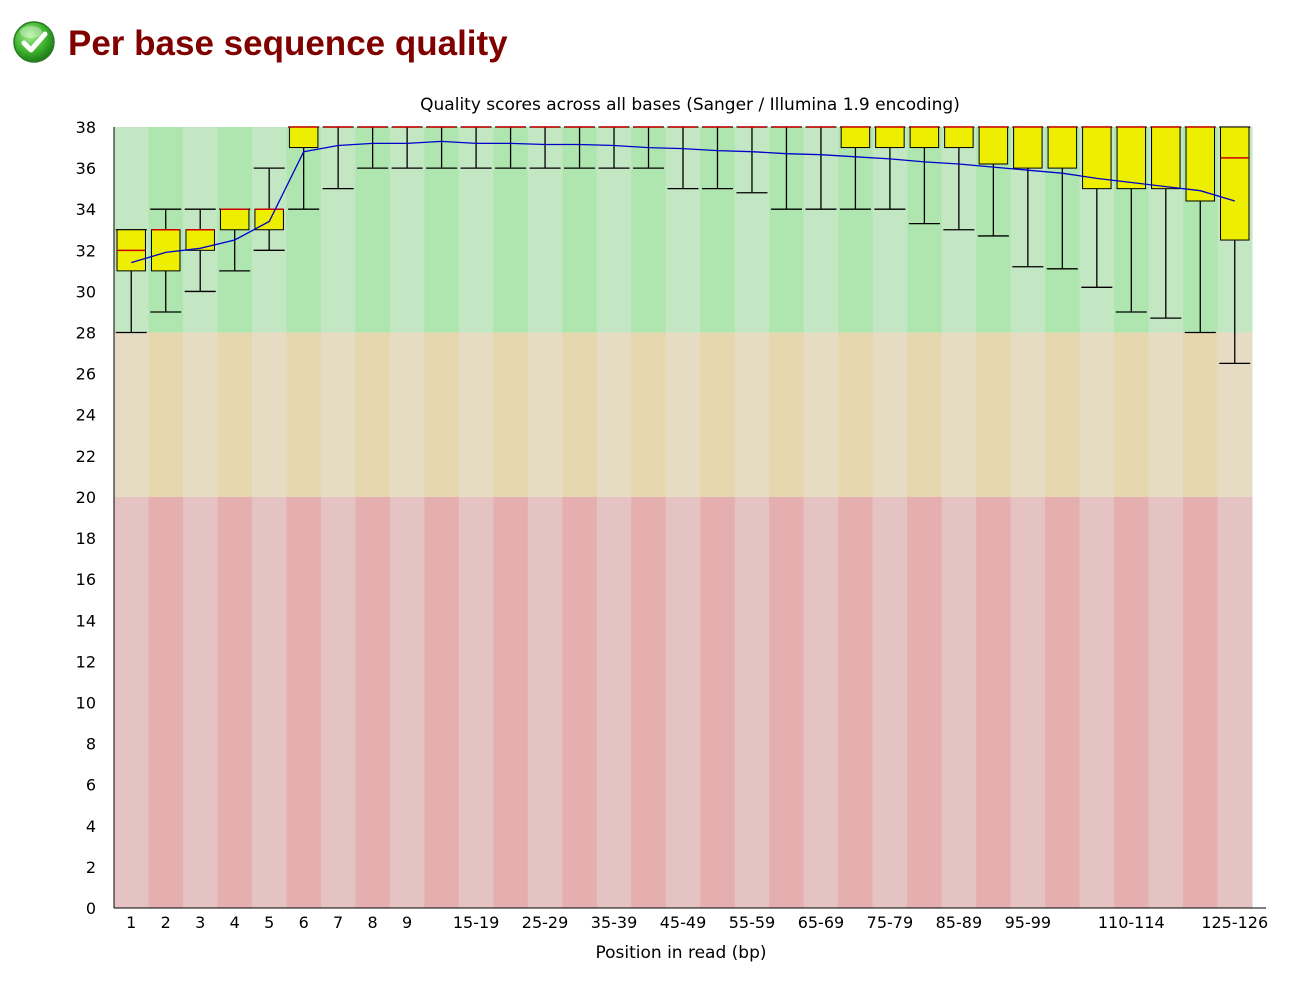 The image size is (1300, 991). I want to click on y-tick-label: 0, so click(91, 908).